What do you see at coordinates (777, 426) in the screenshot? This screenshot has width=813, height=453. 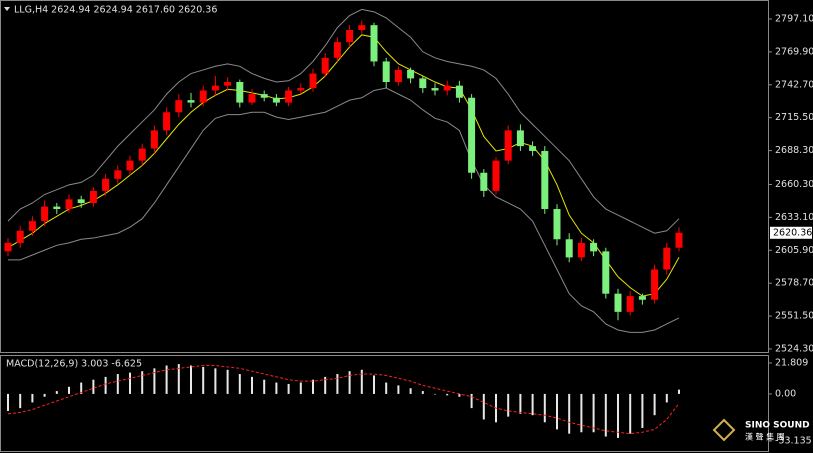 I see `logo-text: SINO SOUND` at bounding box center [777, 426].